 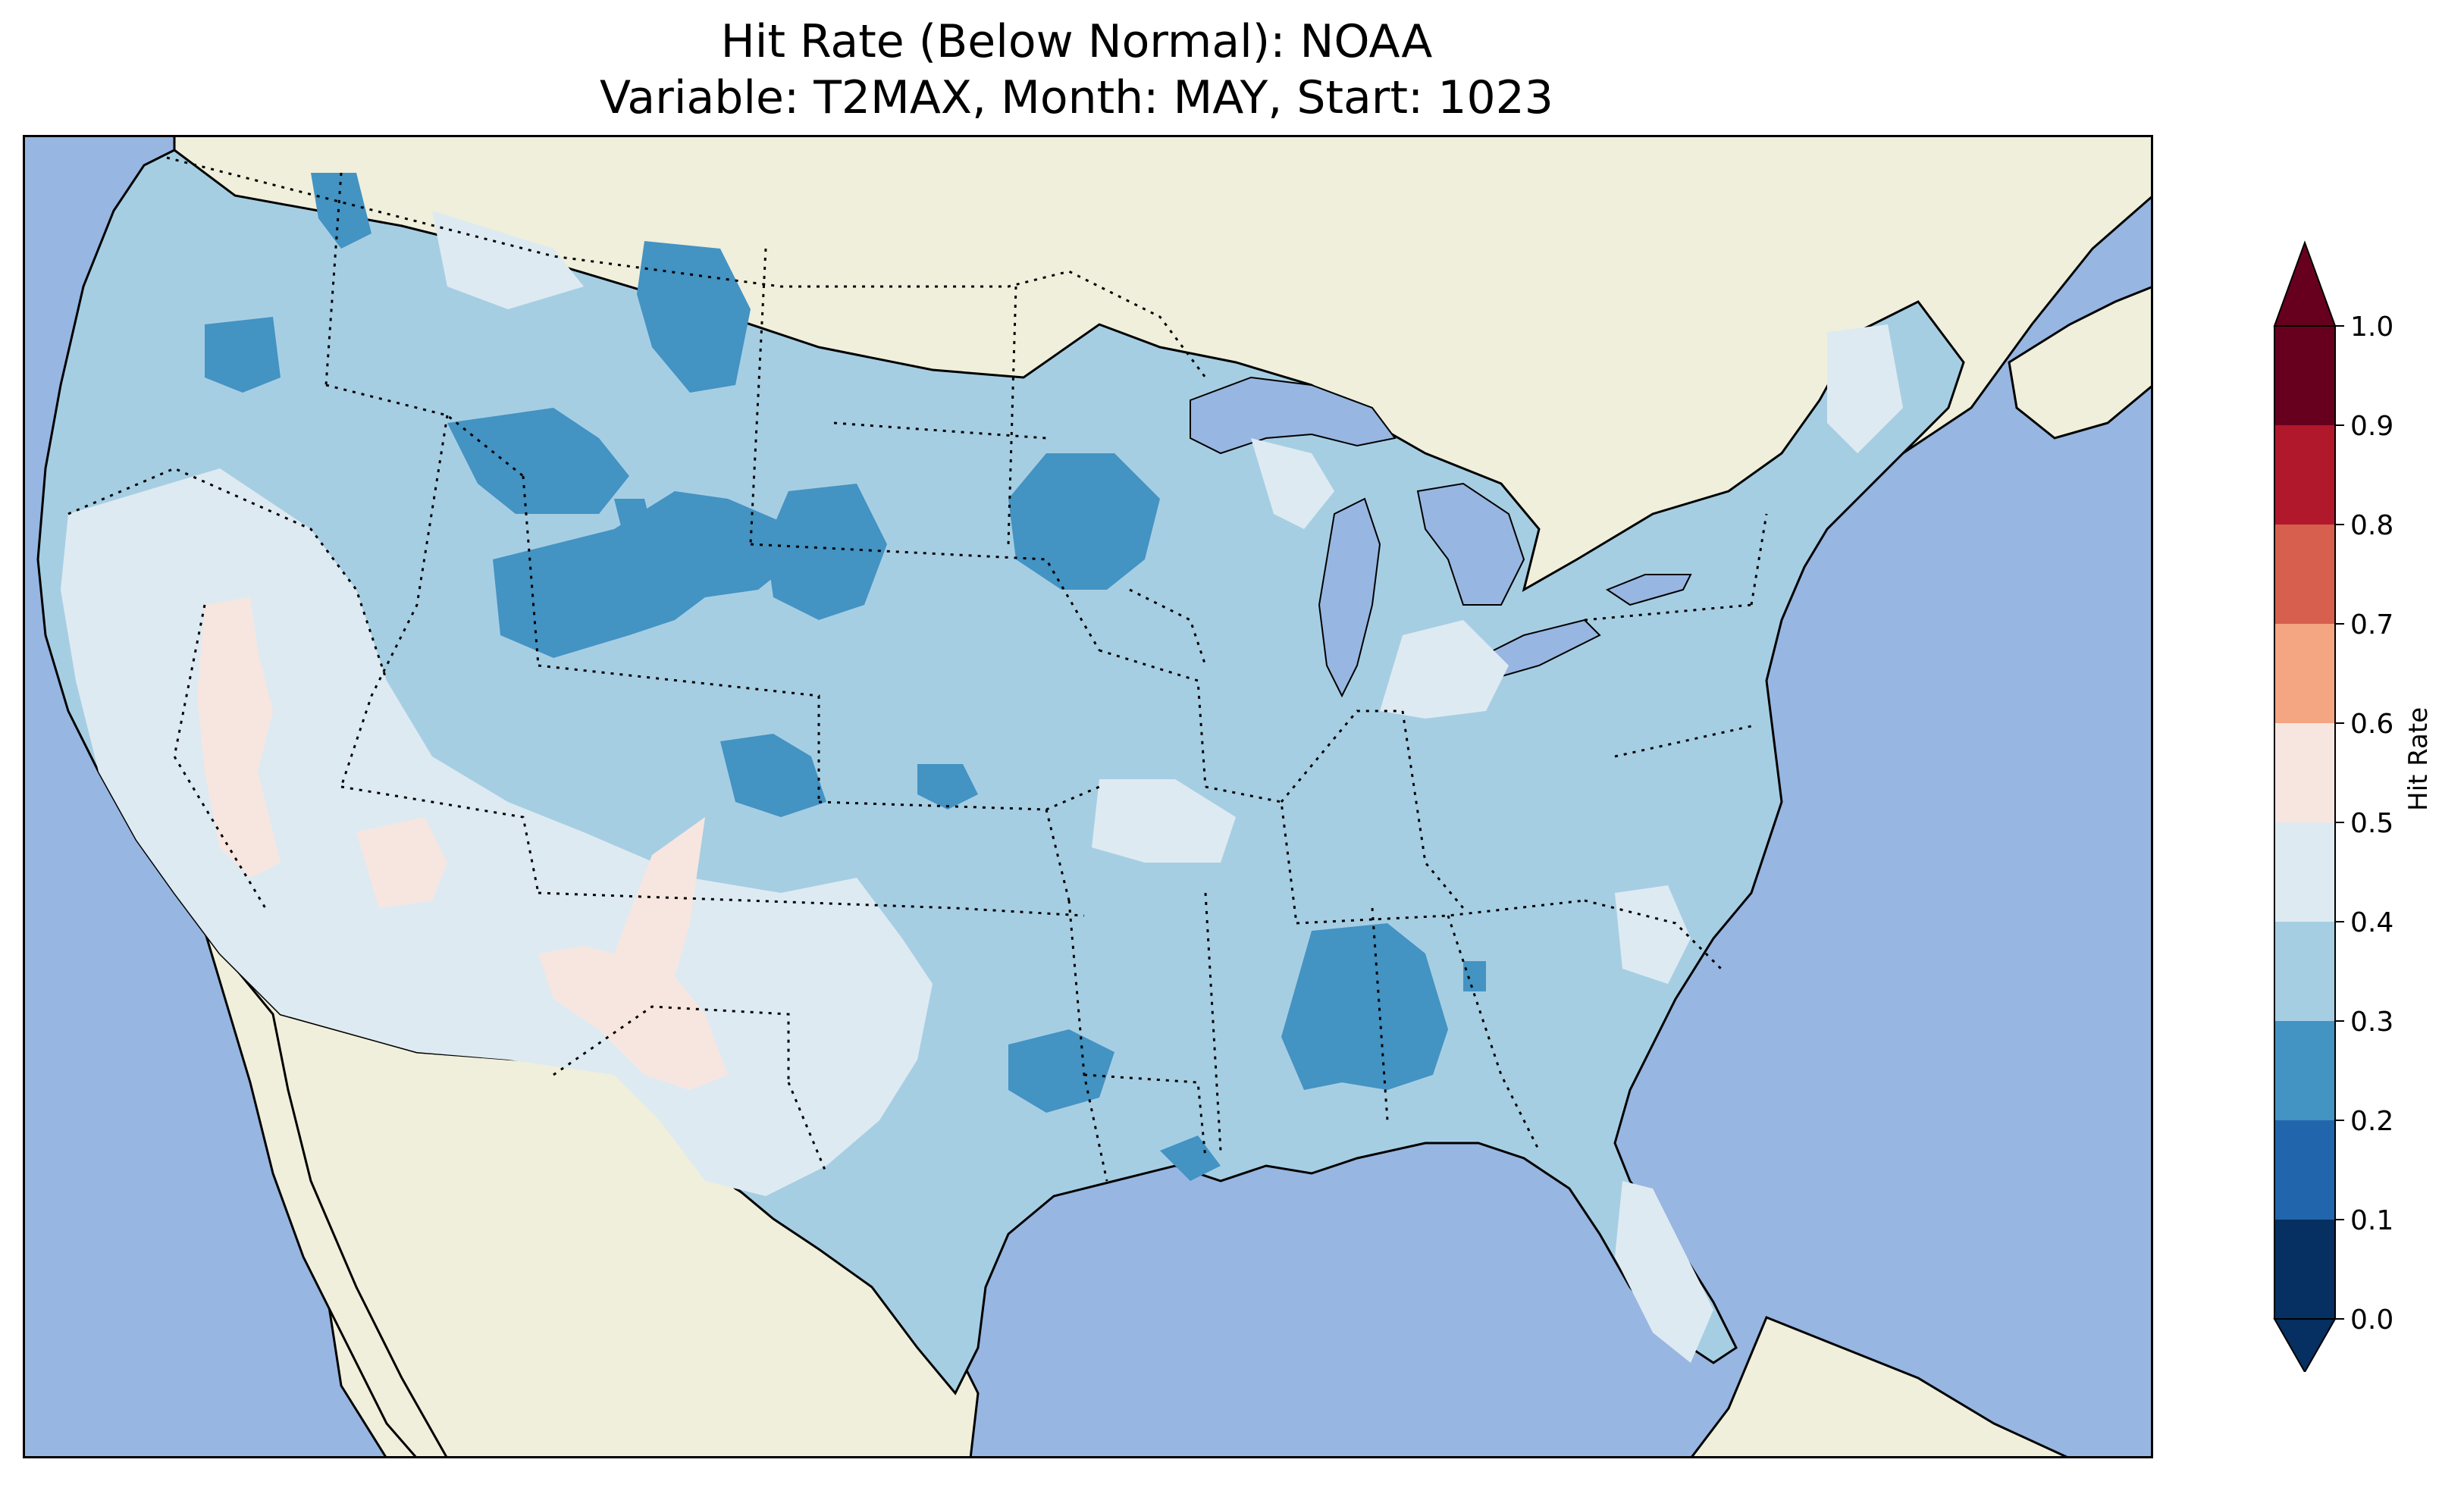 What do you see at coordinates (1471, 544) in the screenshot?
I see `lake-huron` at bounding box center [1471, 544].